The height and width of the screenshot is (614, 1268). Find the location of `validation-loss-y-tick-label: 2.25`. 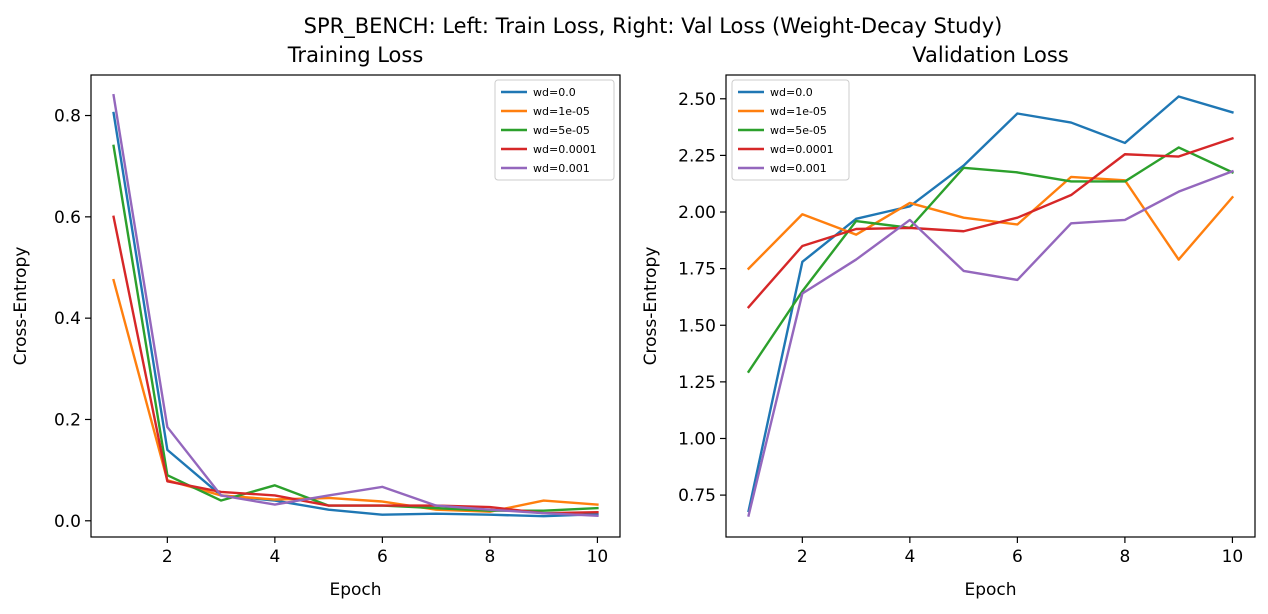

validation-loss-y-tick-label: 2.25 is located at coordinates (697, 156).